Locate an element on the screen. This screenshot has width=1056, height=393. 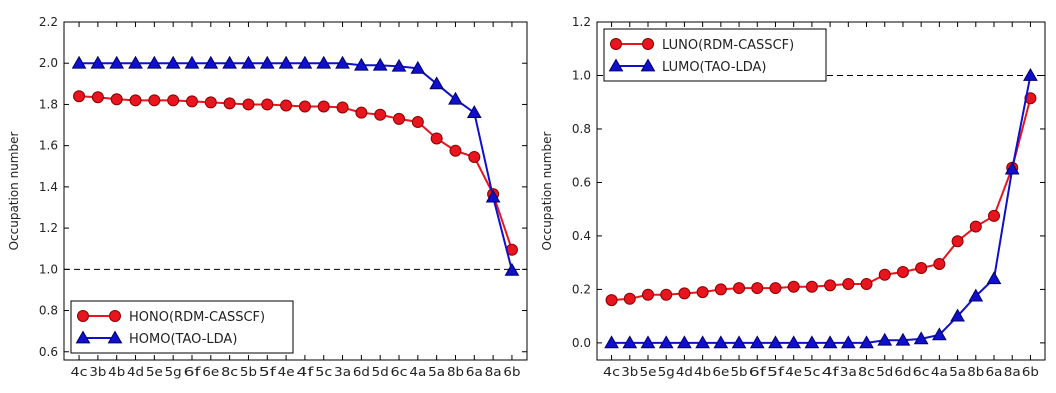
legend-label: HOMO(TAO-LDA) is located at coordinates (183, 339).